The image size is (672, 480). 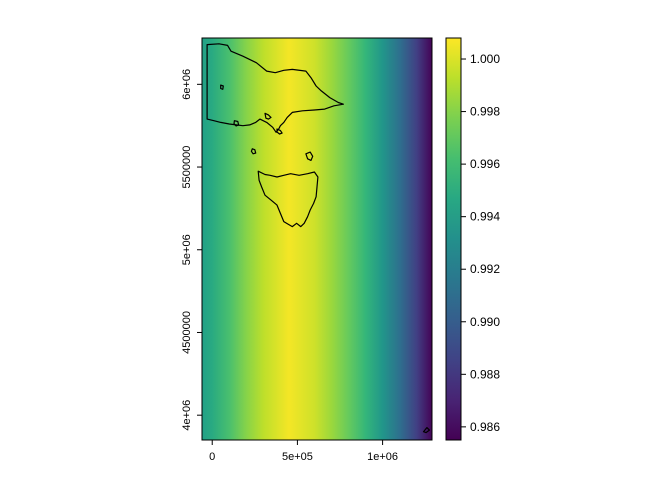 What do you see at coordinates (288, 199) in the screenshot?
I see `outline-tasmania` at bounding box center [288, 199].